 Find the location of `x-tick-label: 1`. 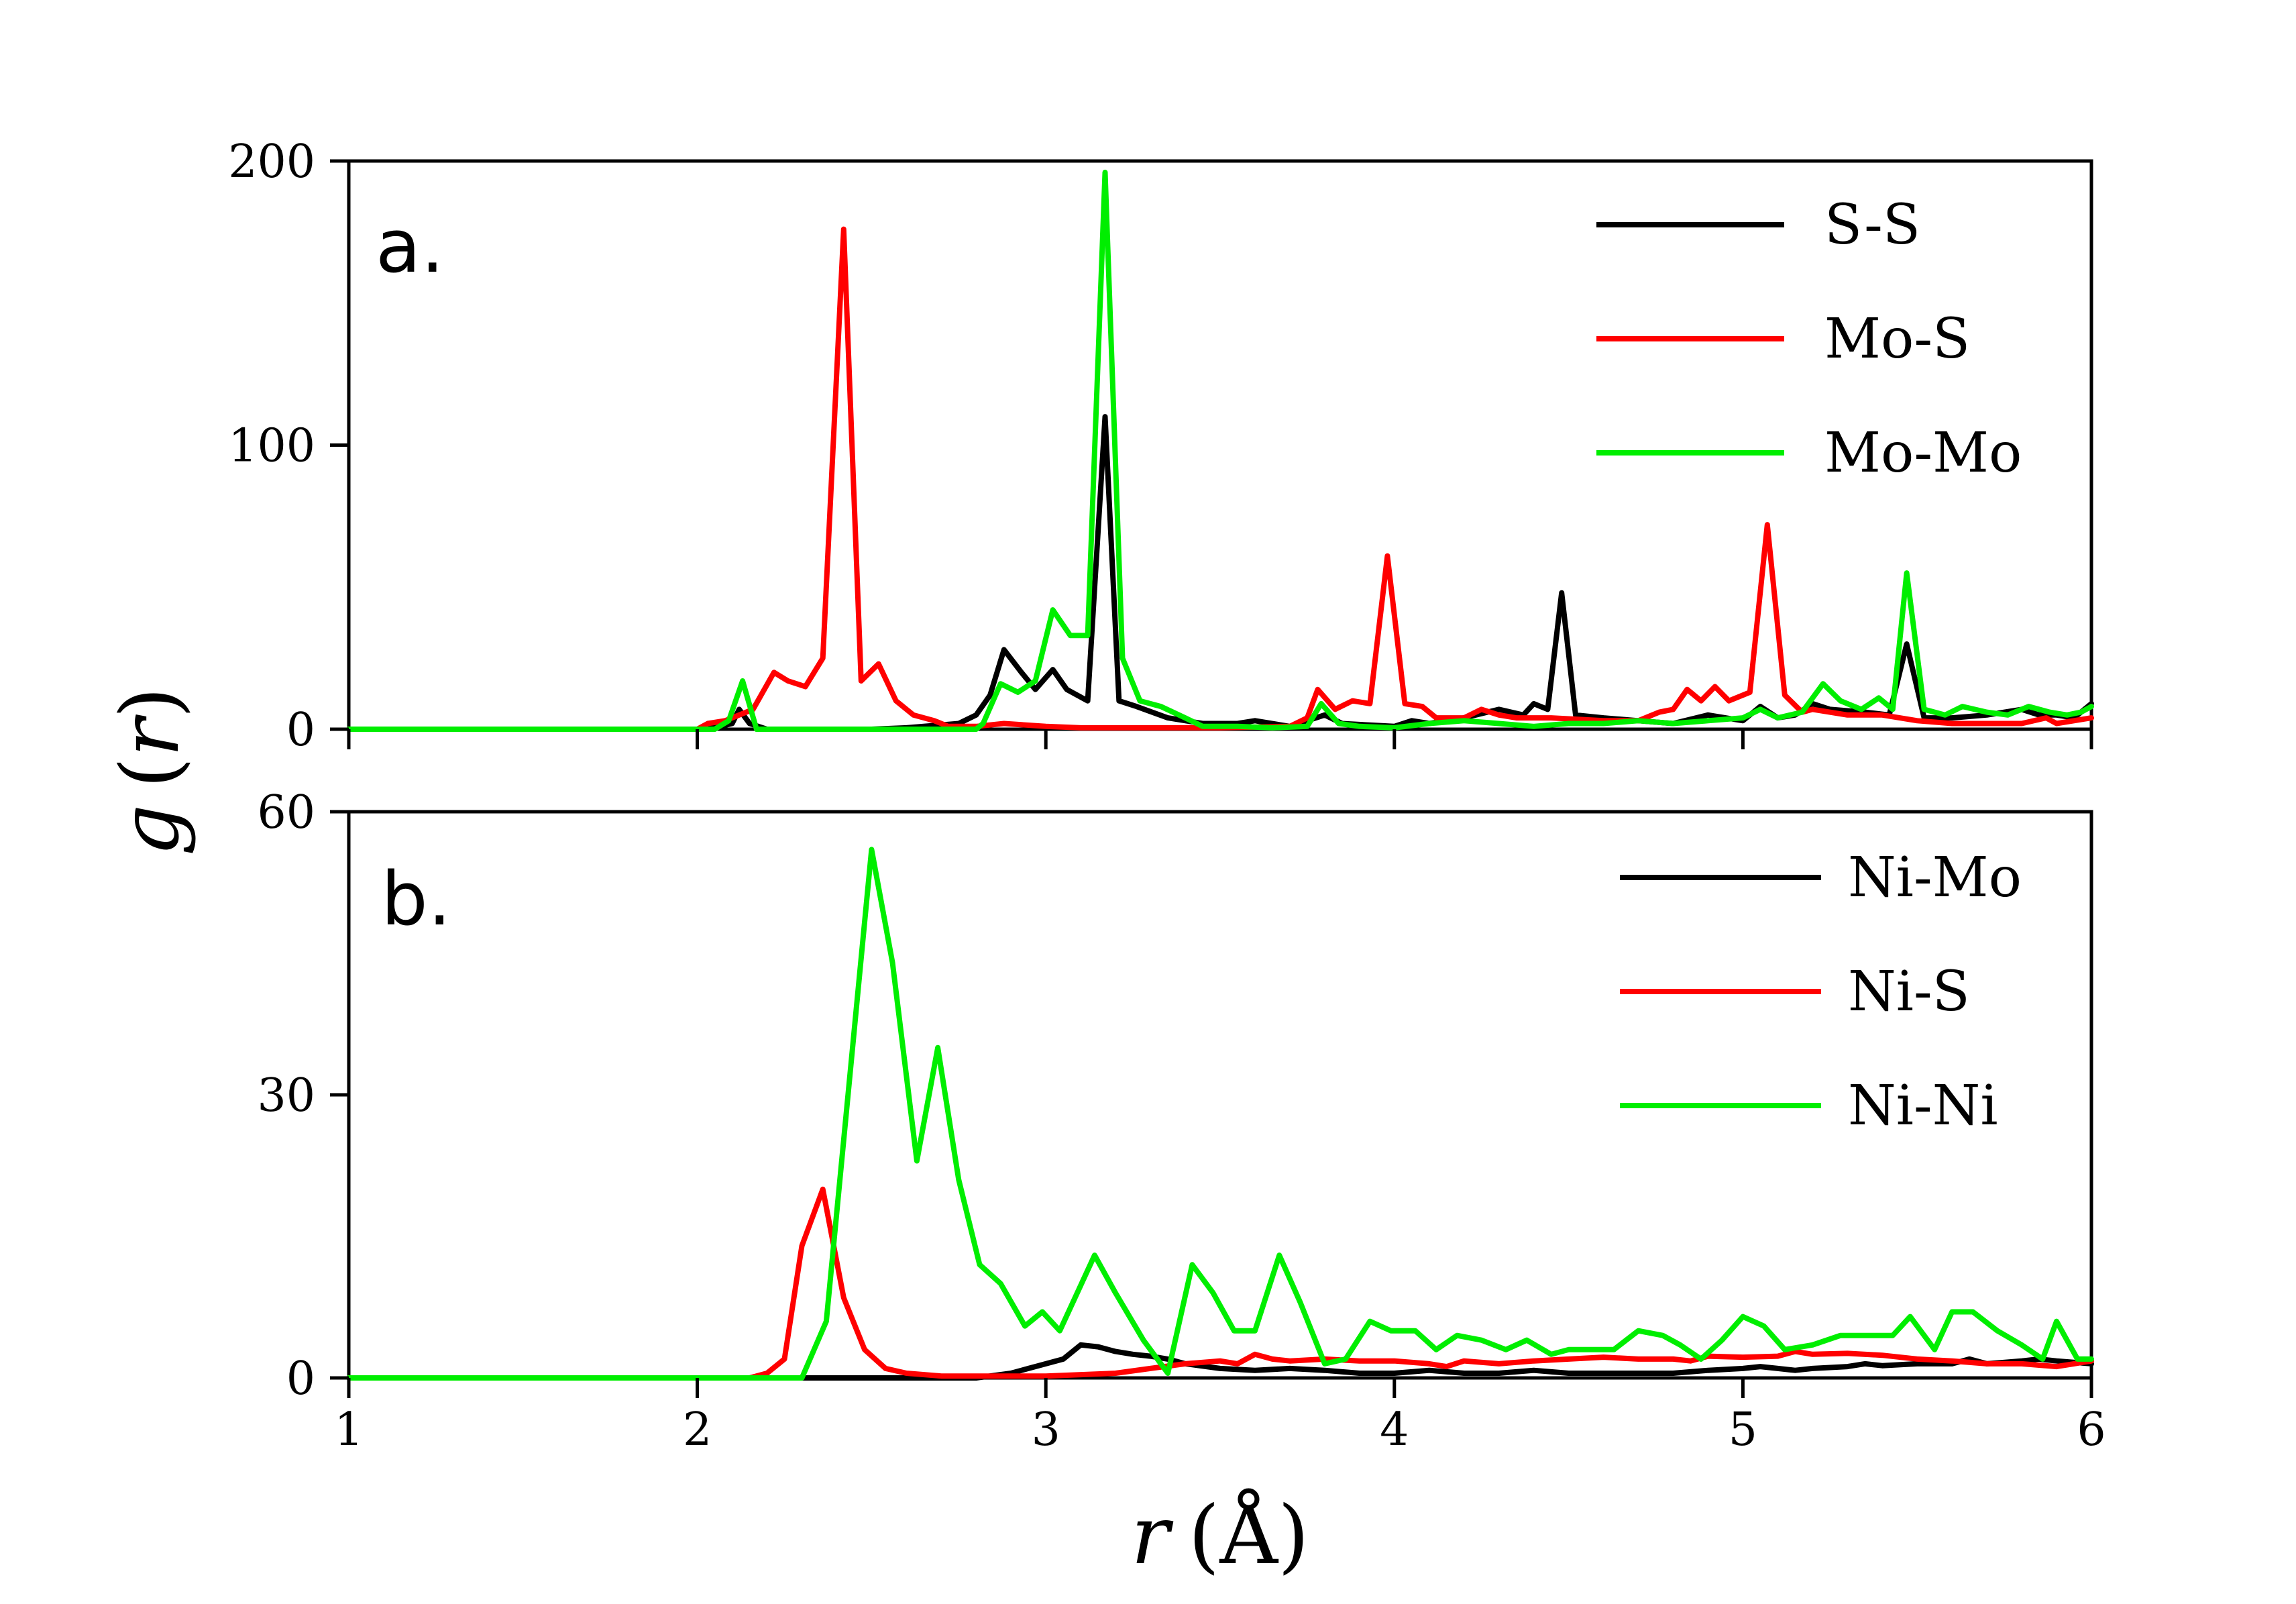

x-tick-label: 1 is located at coordinates (348, 1429).